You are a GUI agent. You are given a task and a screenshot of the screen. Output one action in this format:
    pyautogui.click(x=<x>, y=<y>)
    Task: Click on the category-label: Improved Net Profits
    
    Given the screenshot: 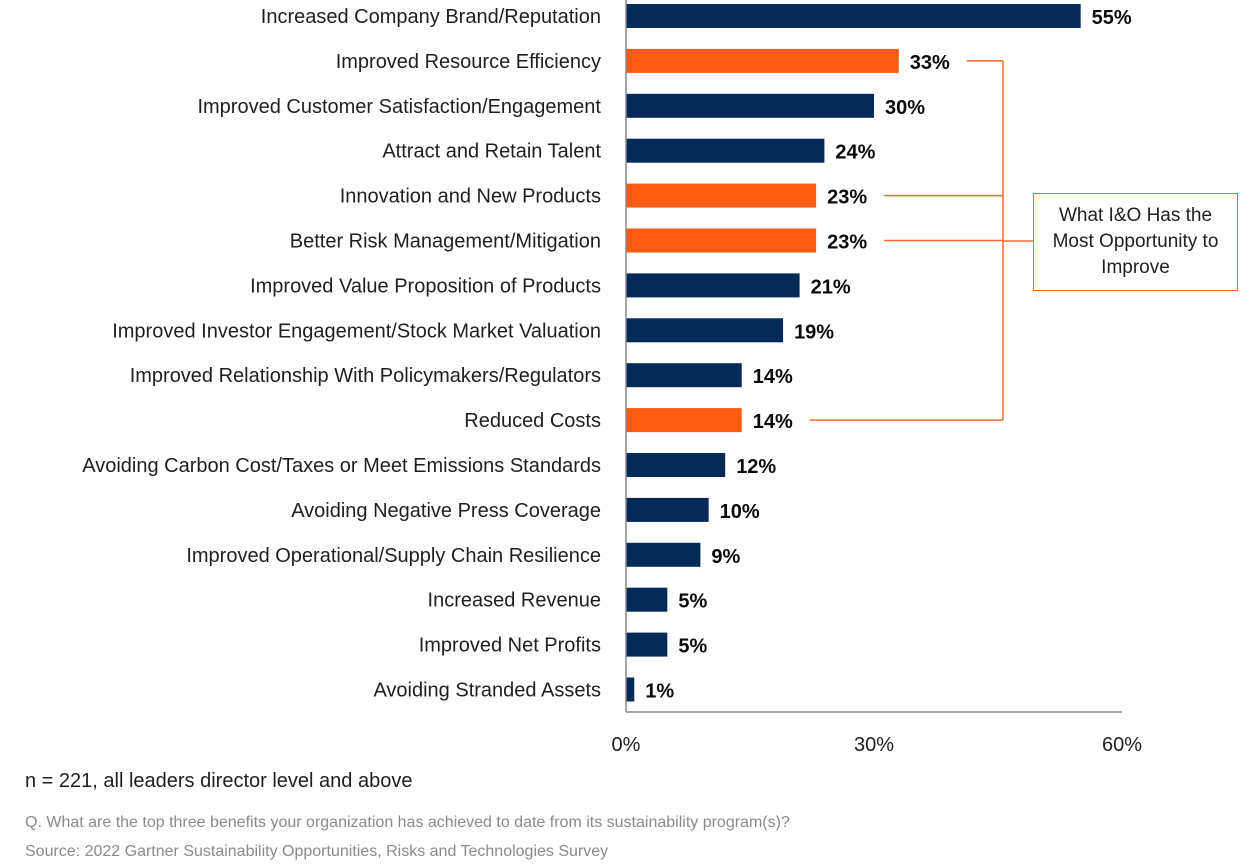 What is the action you would take?
    pyautogui.click(x=510, y=646)
    